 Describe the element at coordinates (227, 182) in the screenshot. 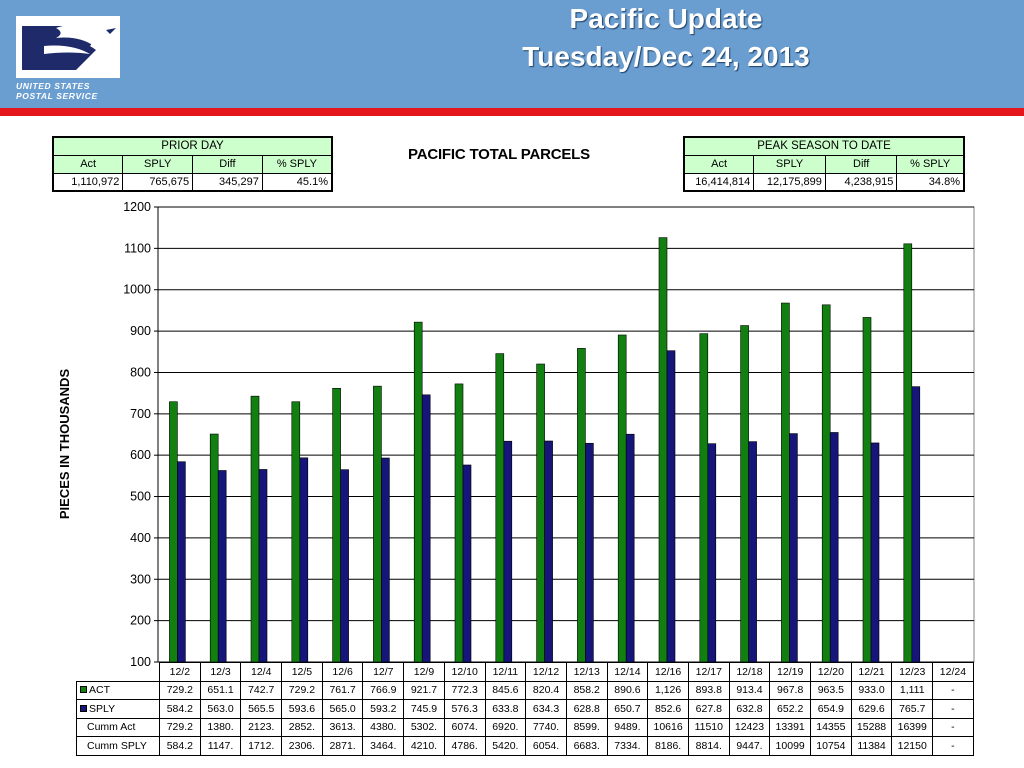

I see `prior-day-value: 345,297` at that location.